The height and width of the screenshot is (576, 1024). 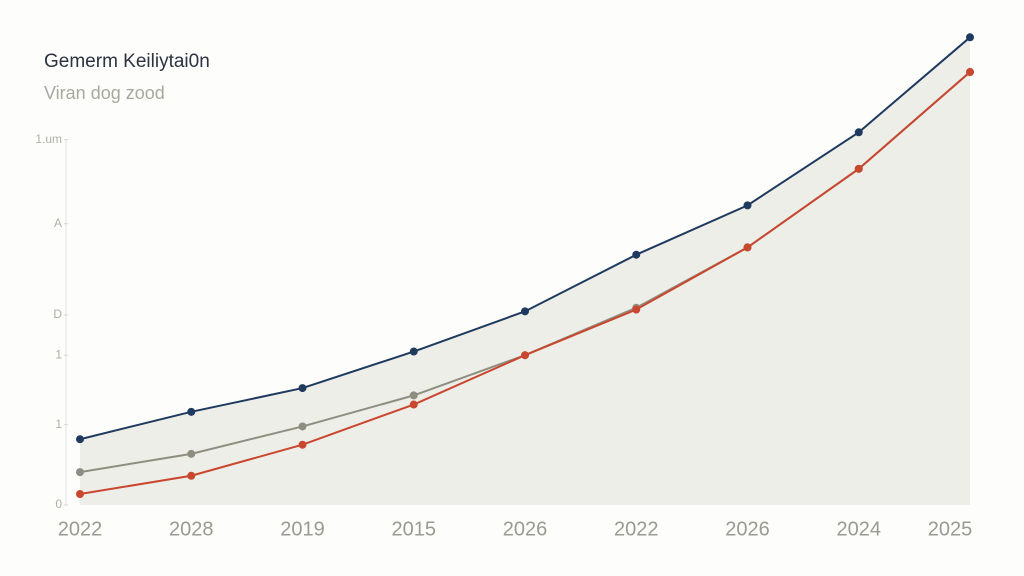 I want to click on y-tick-label: A, so click(x=58, y=223).